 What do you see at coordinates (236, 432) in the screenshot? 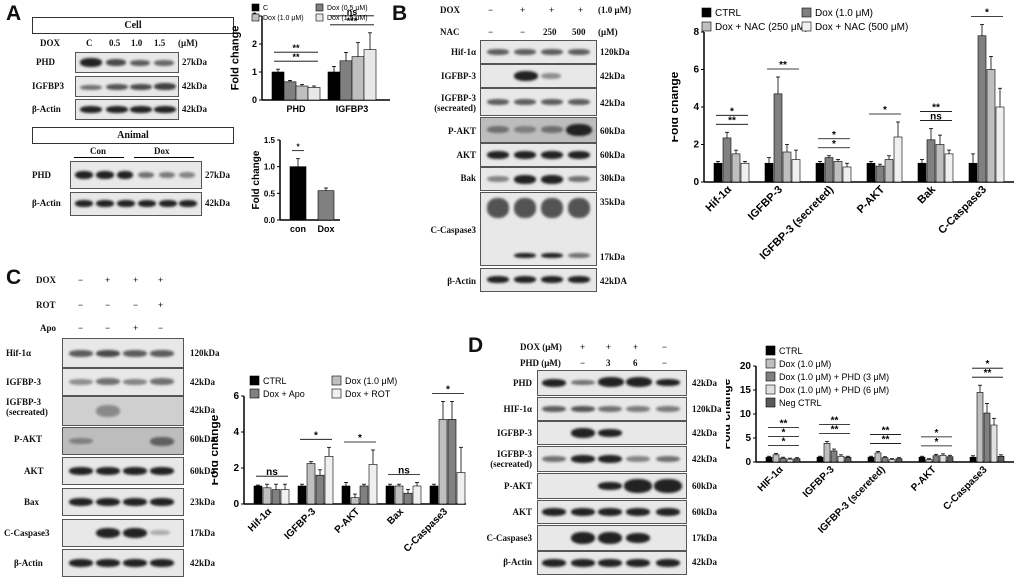
I see `y-tick-label: 4` at bounding box center [236, 432].